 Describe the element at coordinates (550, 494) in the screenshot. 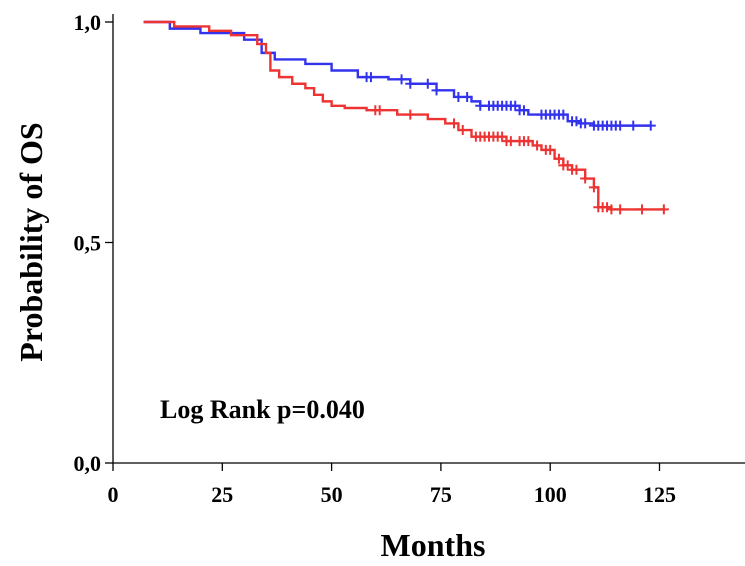

I see `x-tick-label: 100` at that location.